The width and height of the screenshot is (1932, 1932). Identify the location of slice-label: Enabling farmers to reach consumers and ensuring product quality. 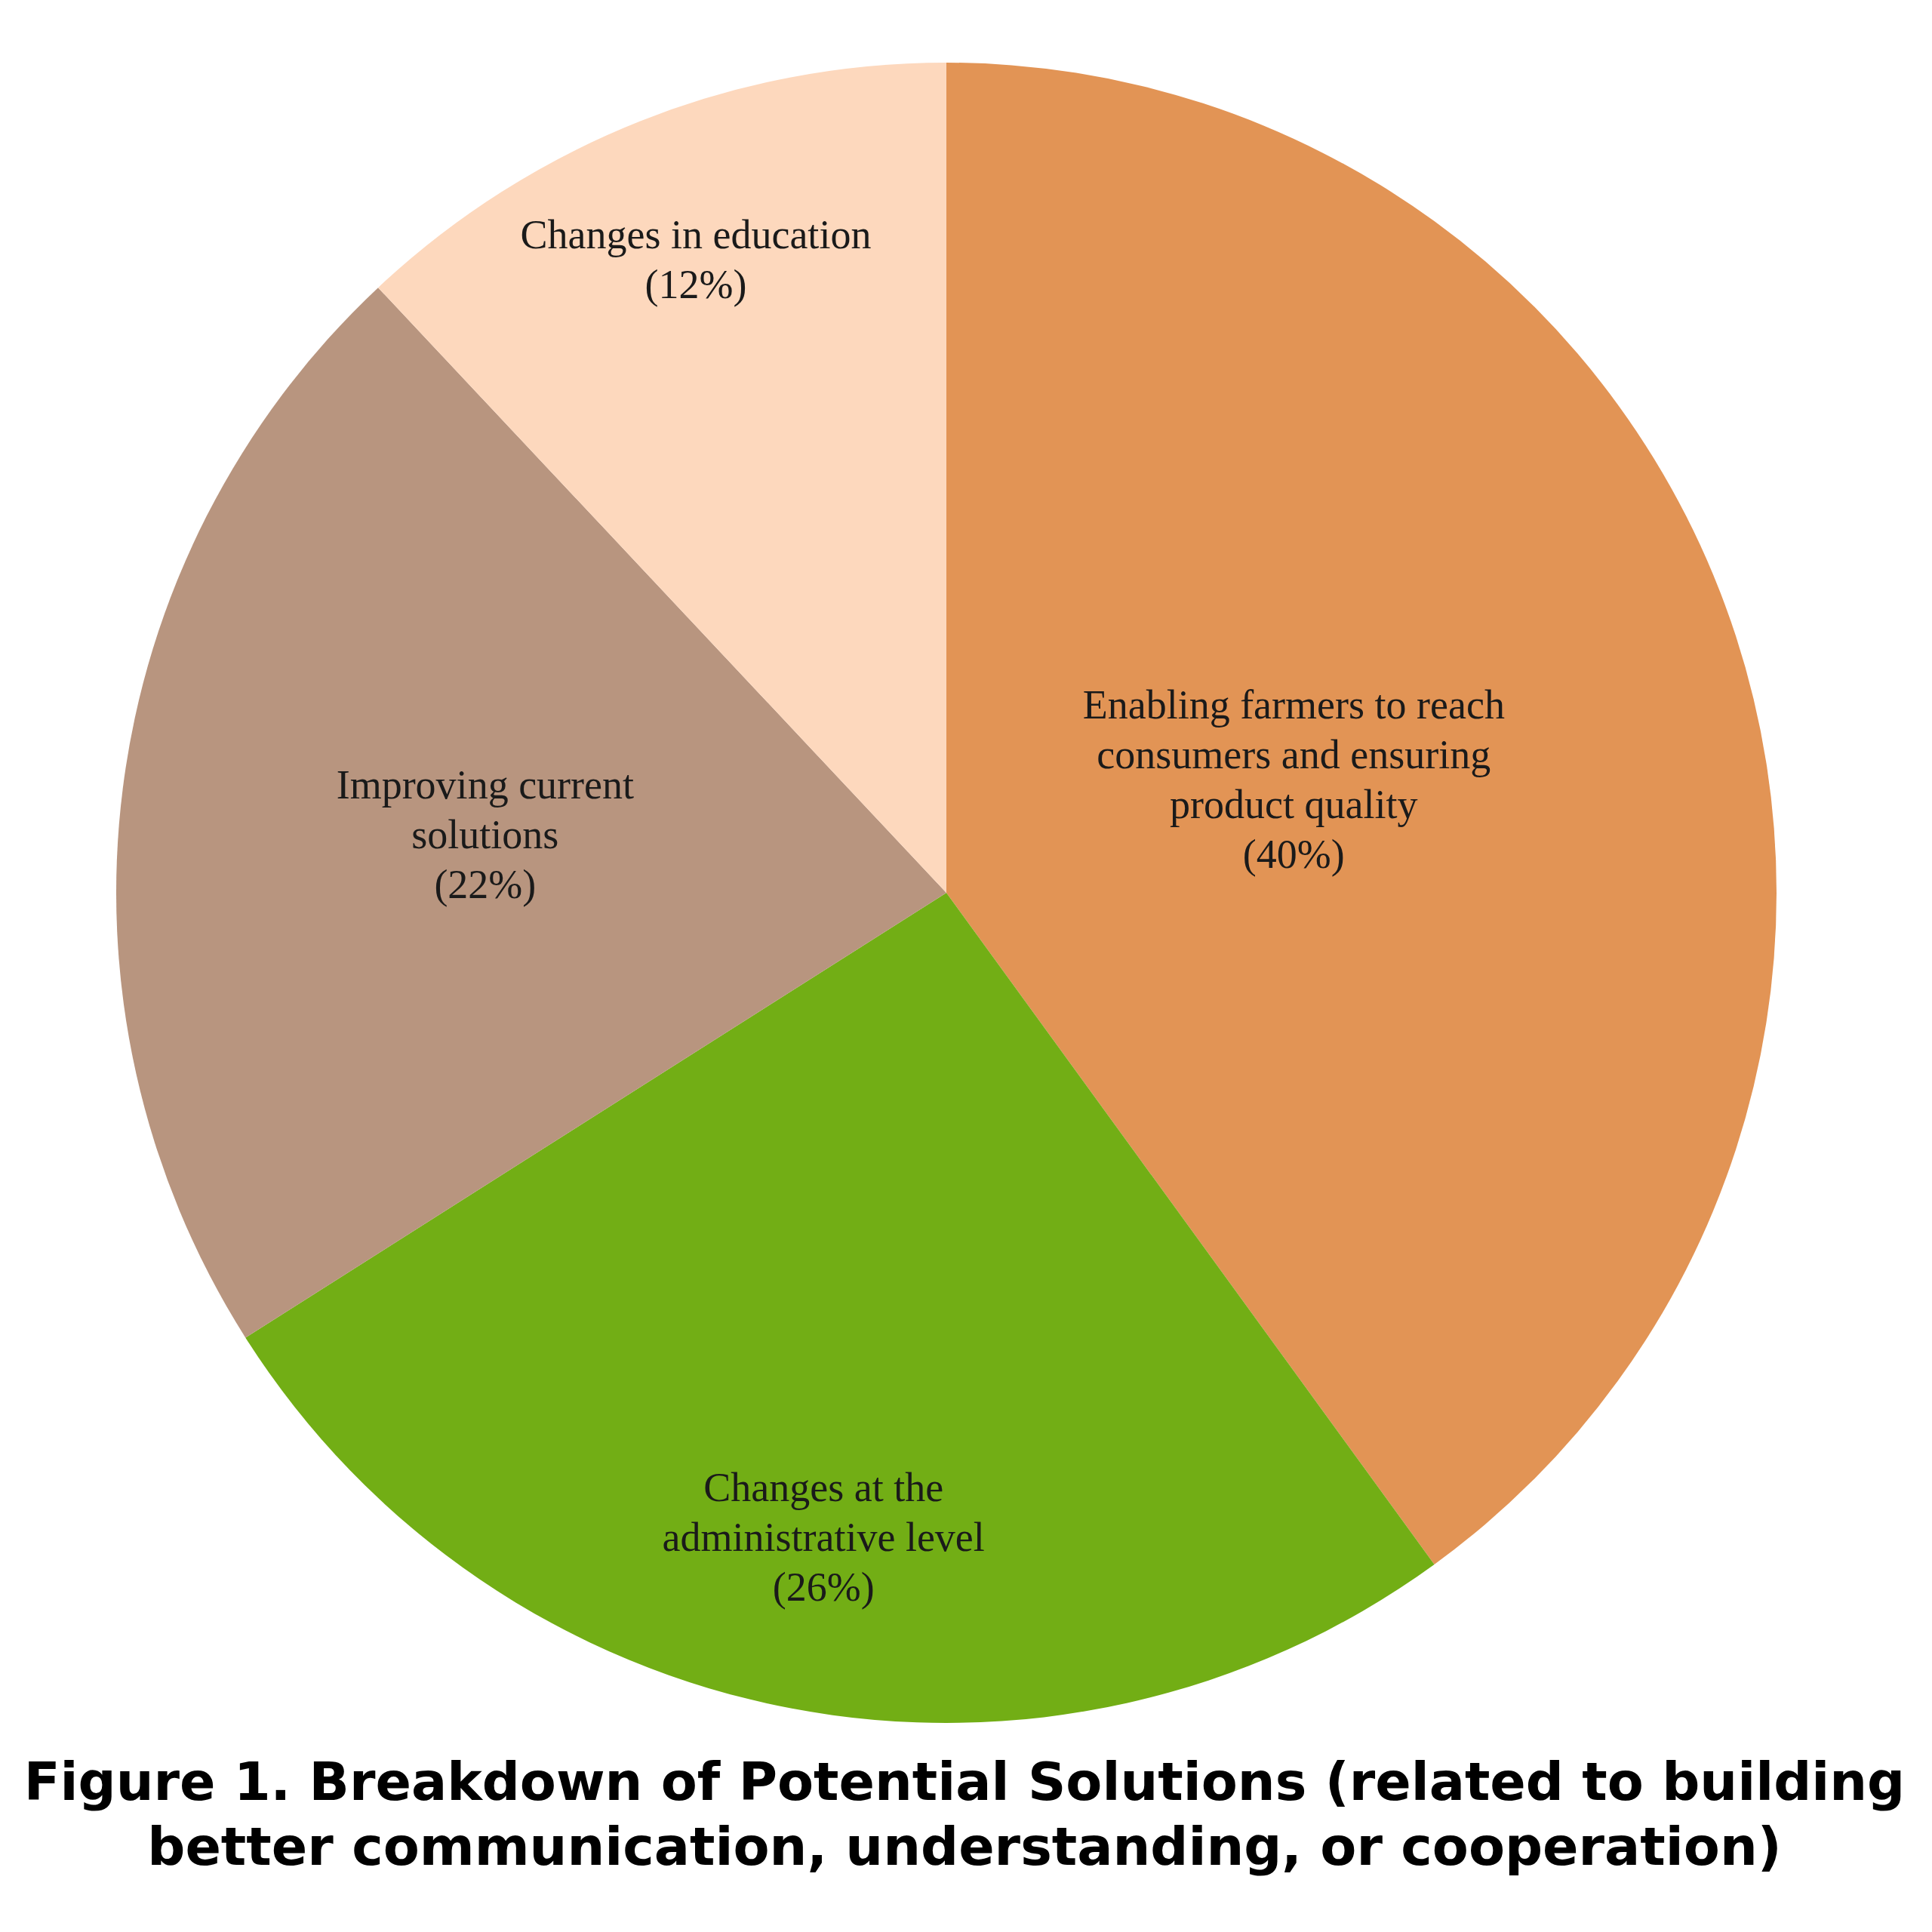
(1293, 755).